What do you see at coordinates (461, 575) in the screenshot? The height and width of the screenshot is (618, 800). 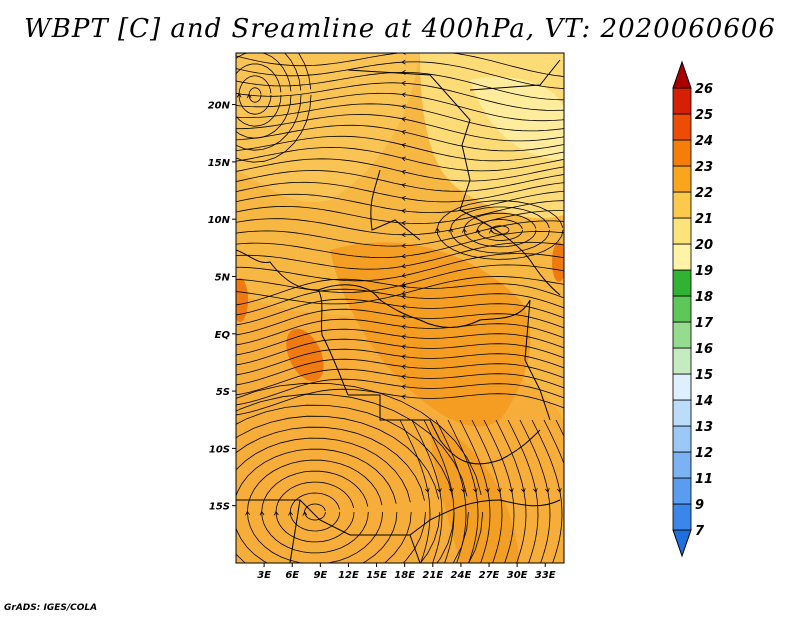 I see `lon-tick-label: 24E` at bounding box center [461, 575].